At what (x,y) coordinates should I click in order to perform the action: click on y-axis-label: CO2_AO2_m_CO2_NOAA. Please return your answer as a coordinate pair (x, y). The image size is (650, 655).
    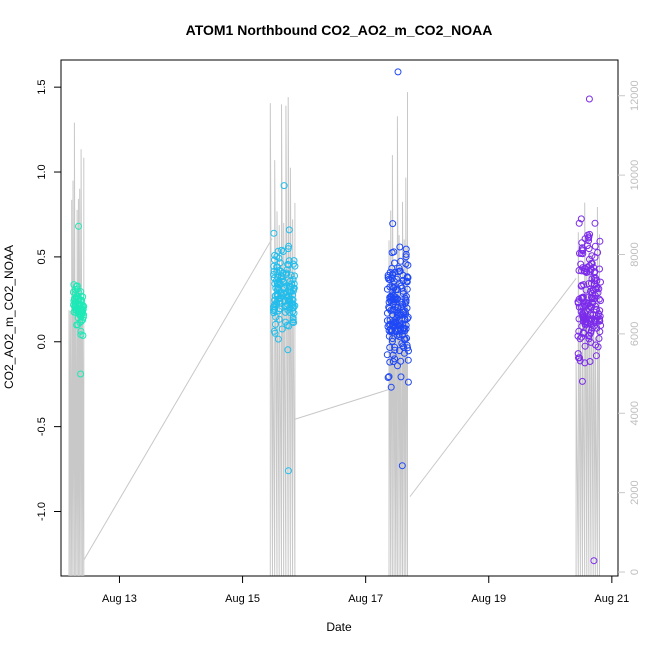
    Looking at the image, I should click on (9, 317).